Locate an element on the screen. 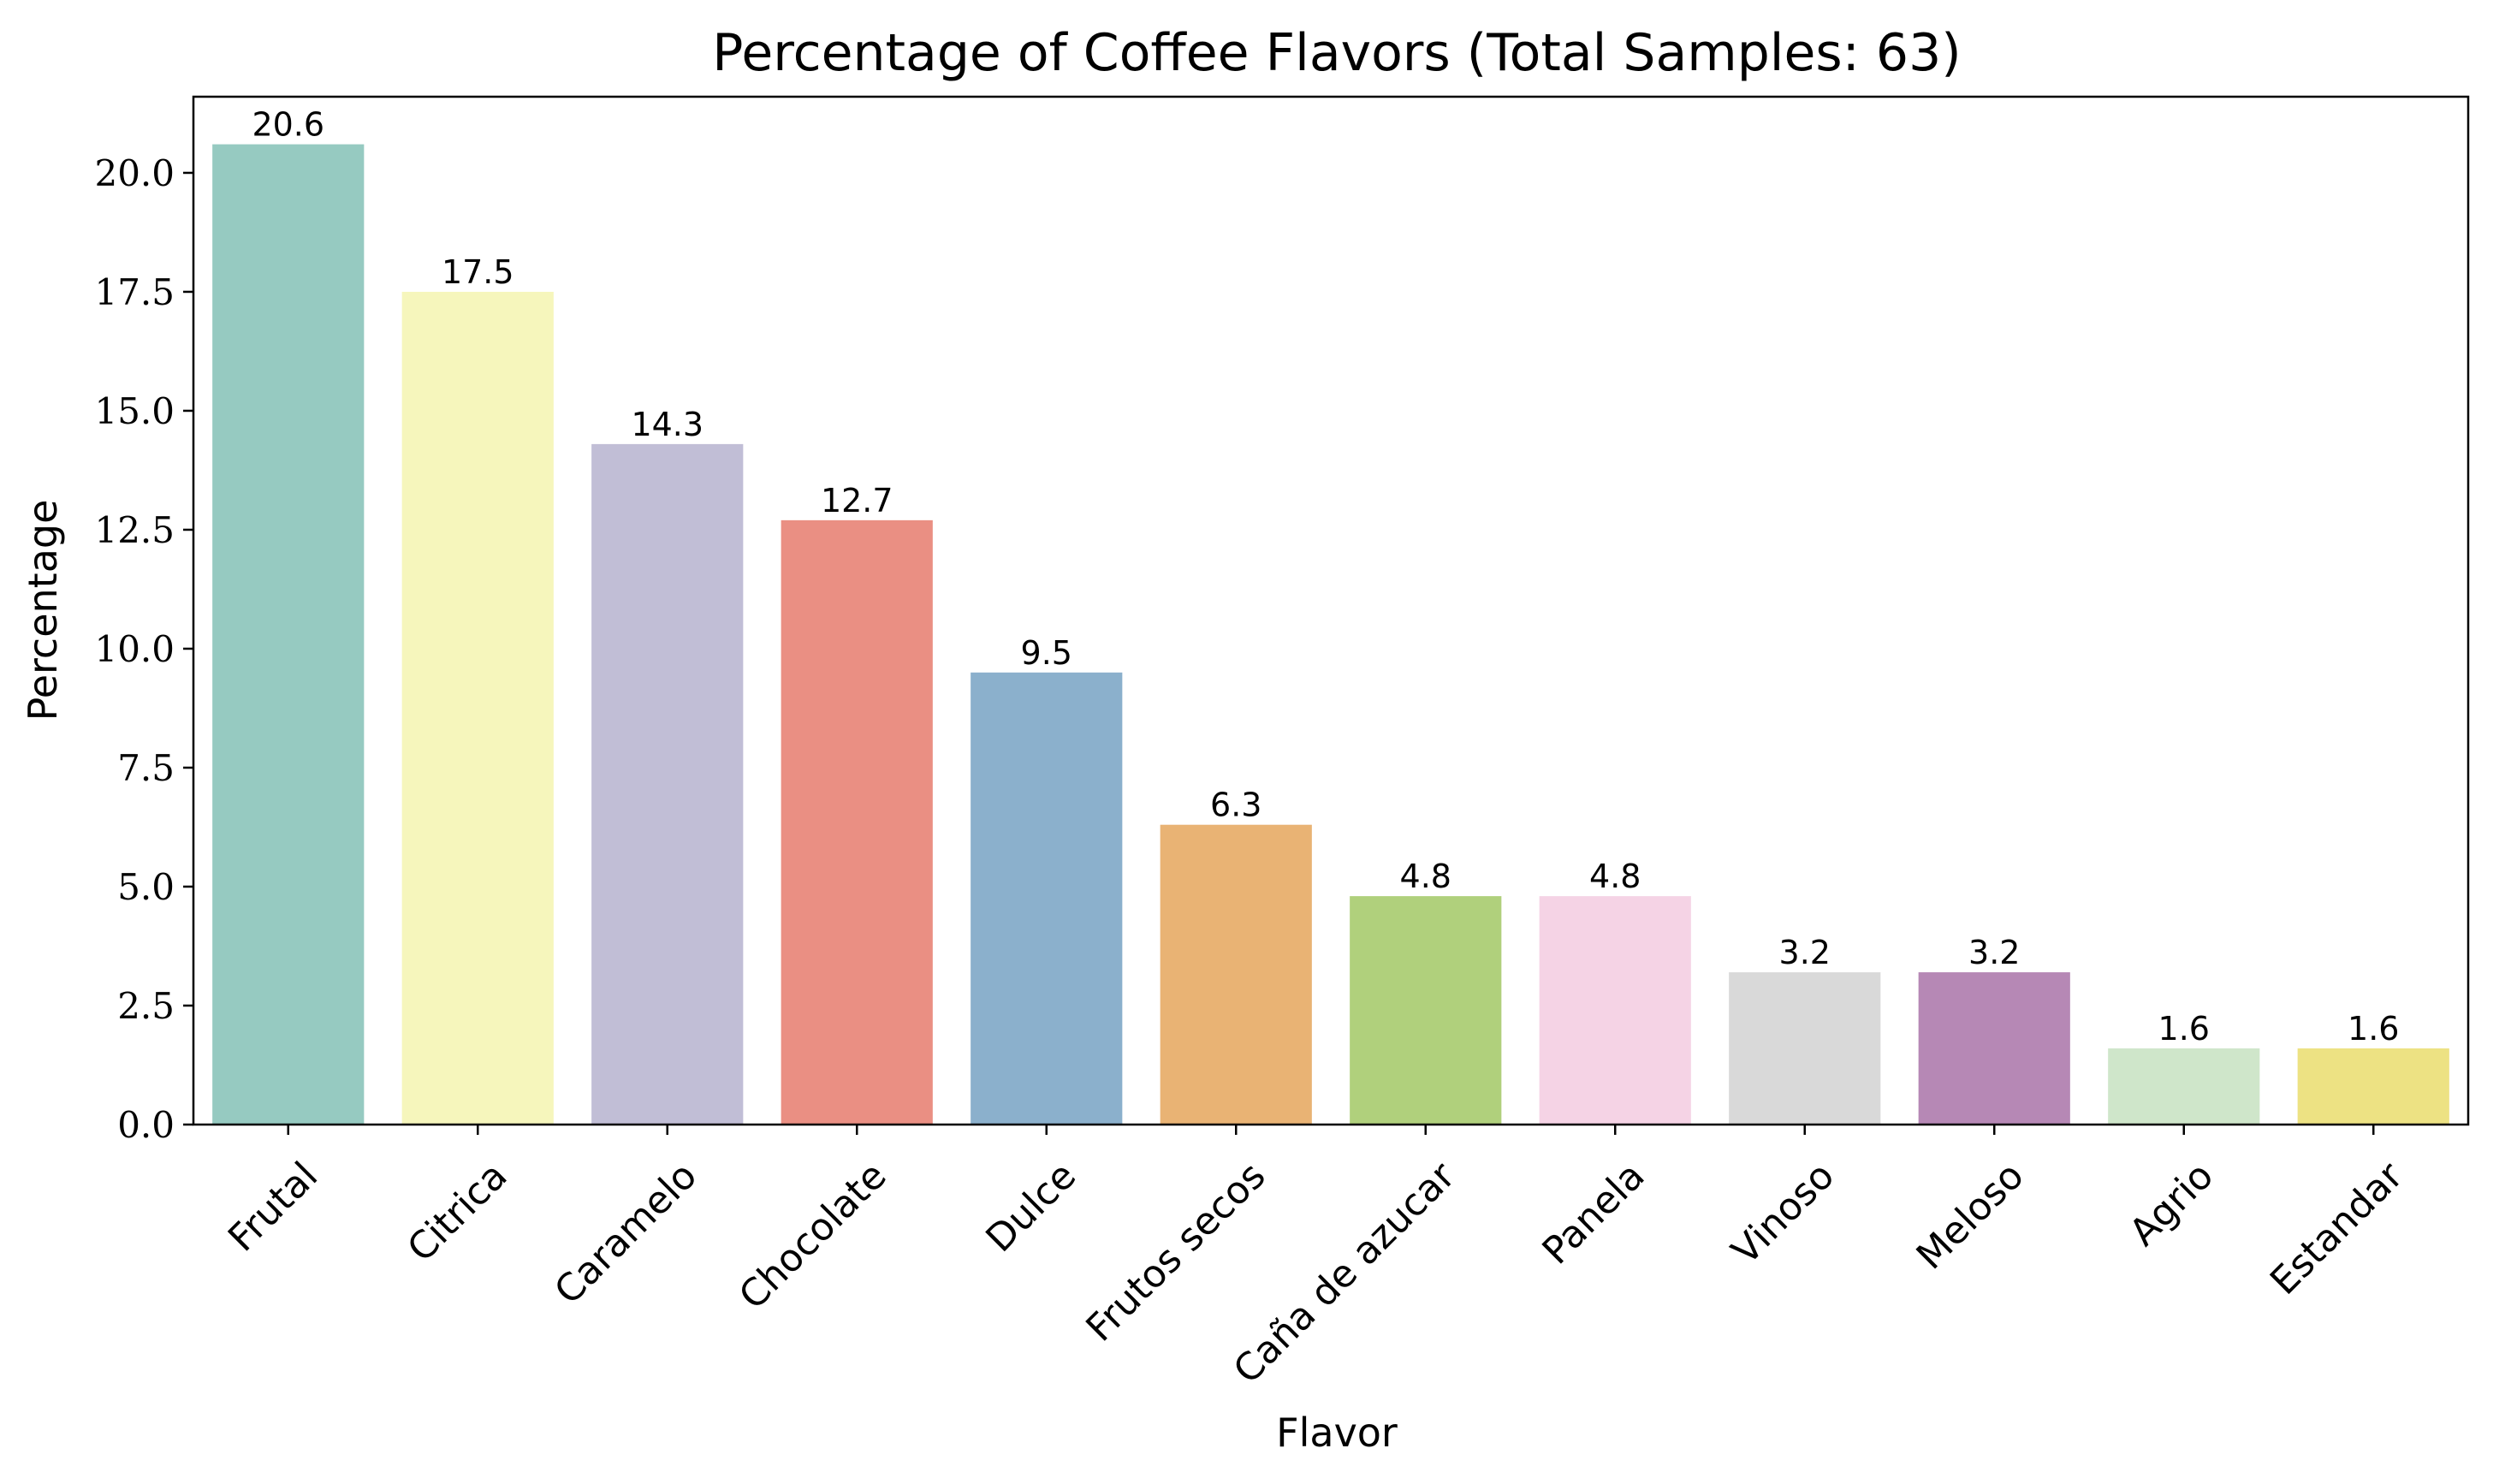 This screenshot has width=2511, height=1484. bar-value-label: 17.5 is located at coordinates (478, 272).